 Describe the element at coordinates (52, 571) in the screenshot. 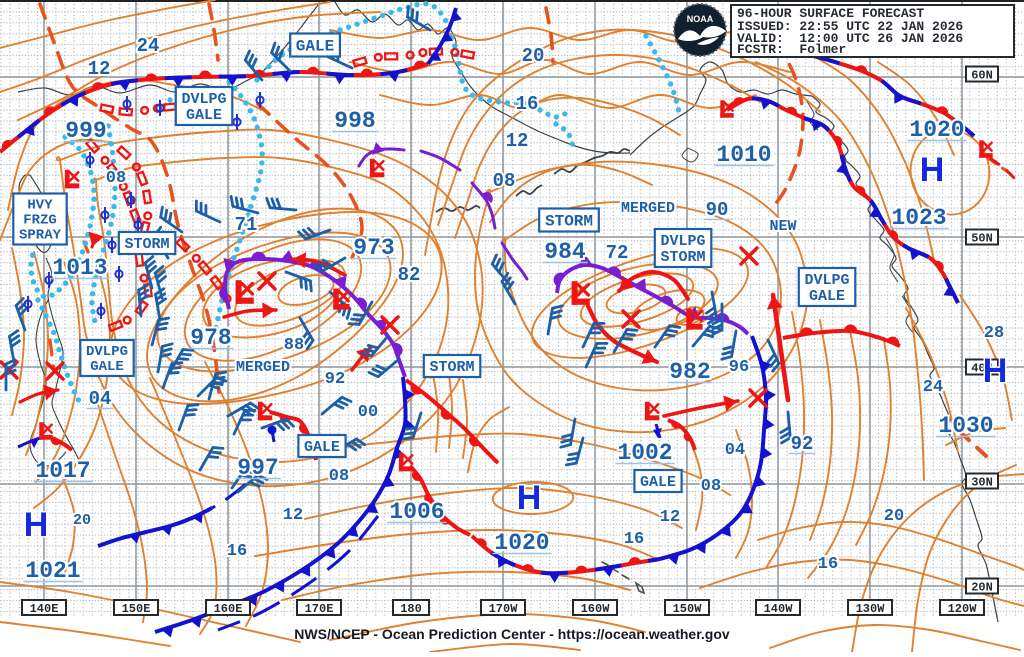

I see `svg-text: 1021` at that location.